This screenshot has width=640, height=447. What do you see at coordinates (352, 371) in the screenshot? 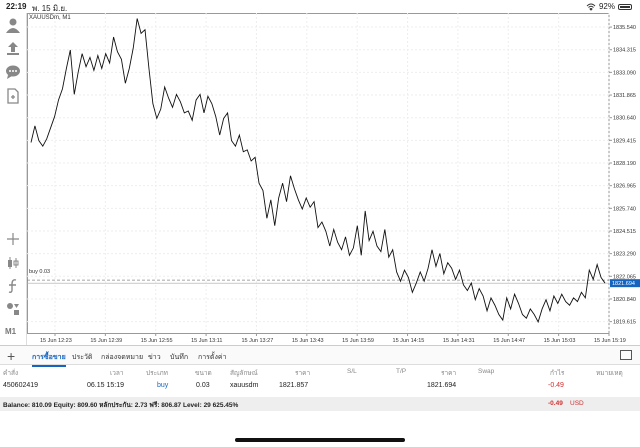
I see `col-sl: S/L` at bounding box center [352, 371].